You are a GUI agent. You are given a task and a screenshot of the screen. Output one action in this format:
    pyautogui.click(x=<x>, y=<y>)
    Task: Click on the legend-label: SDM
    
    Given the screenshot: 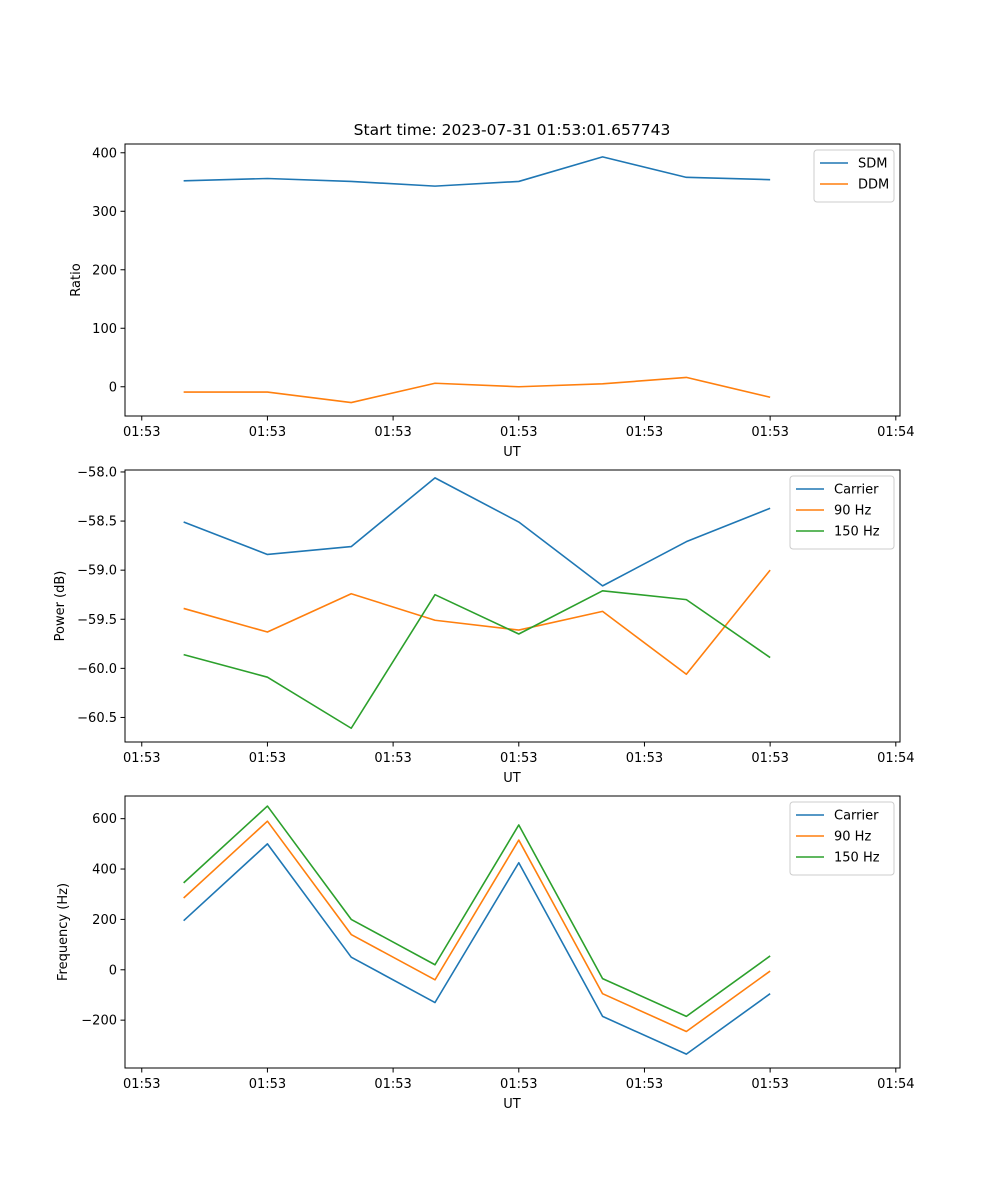 What is the action you would take?
    pyautogui.click(x=872, y=164)
    